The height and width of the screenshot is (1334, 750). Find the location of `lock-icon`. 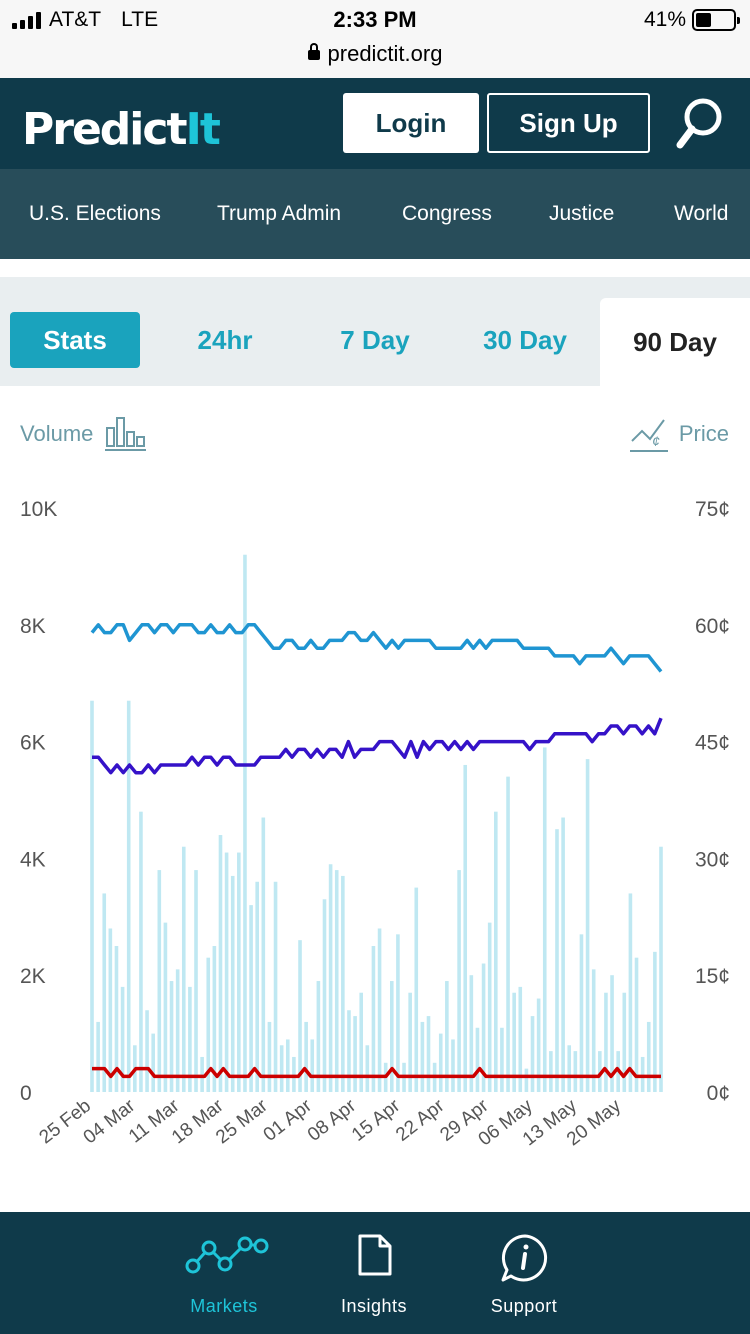

lock-icon is located at coordinates (313, 51).